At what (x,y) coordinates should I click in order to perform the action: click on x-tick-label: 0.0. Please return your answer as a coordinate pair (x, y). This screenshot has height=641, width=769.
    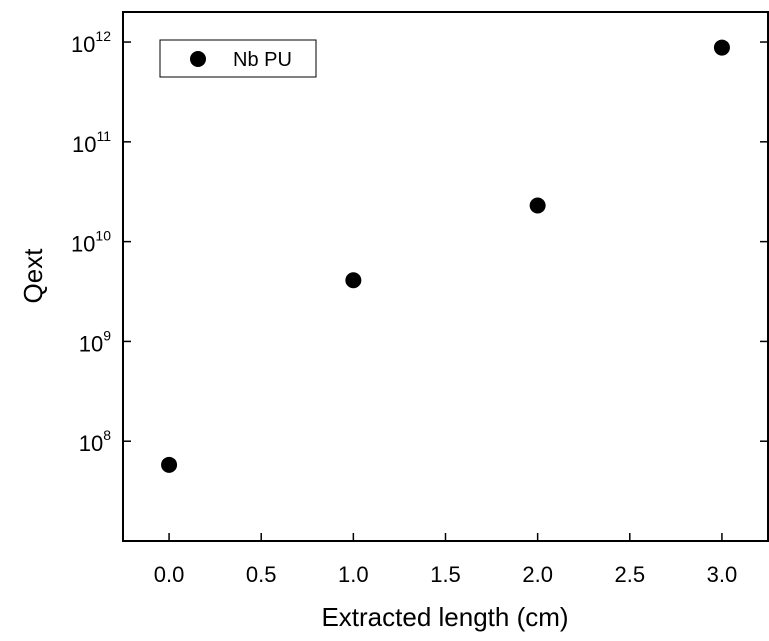
    Looking at the image, I should click on (169, 574).